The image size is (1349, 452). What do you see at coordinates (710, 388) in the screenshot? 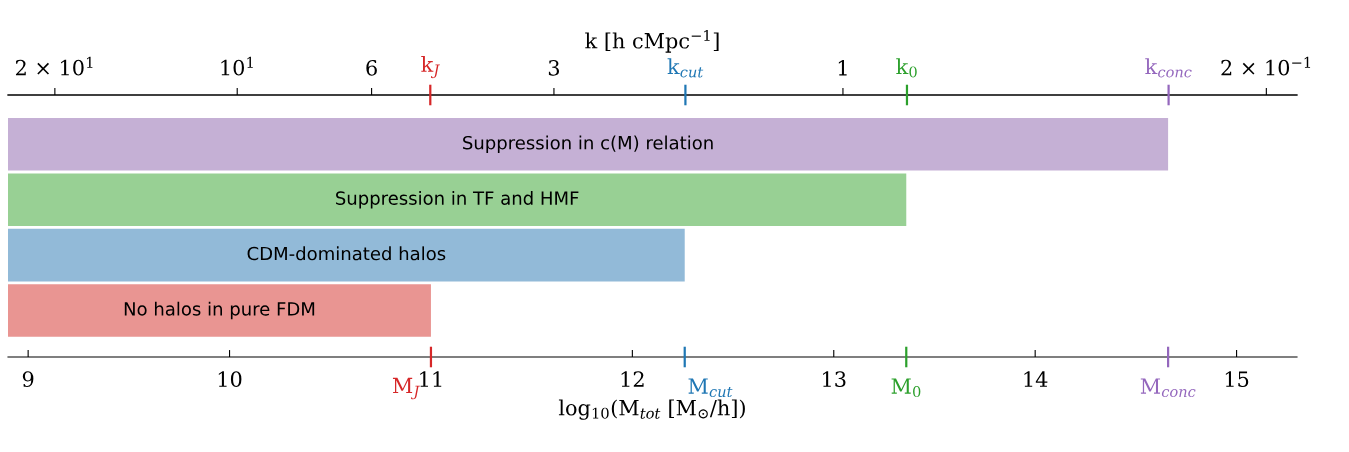
I see `ref-line-label: M$_{cut}$` at bounding box center [710, 388].